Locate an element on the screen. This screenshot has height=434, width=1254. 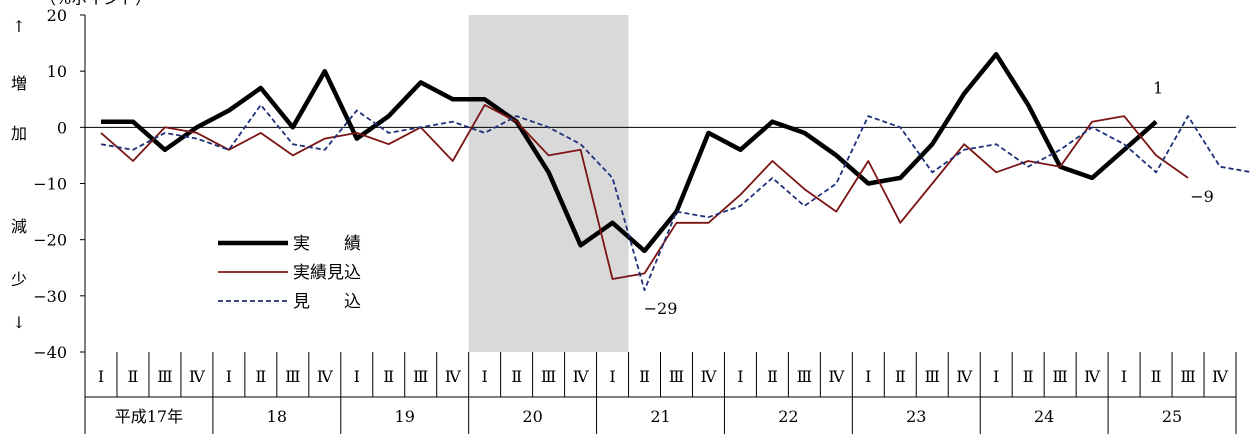
side-arrow-down: ↓ is located at coordinates (19, 322).